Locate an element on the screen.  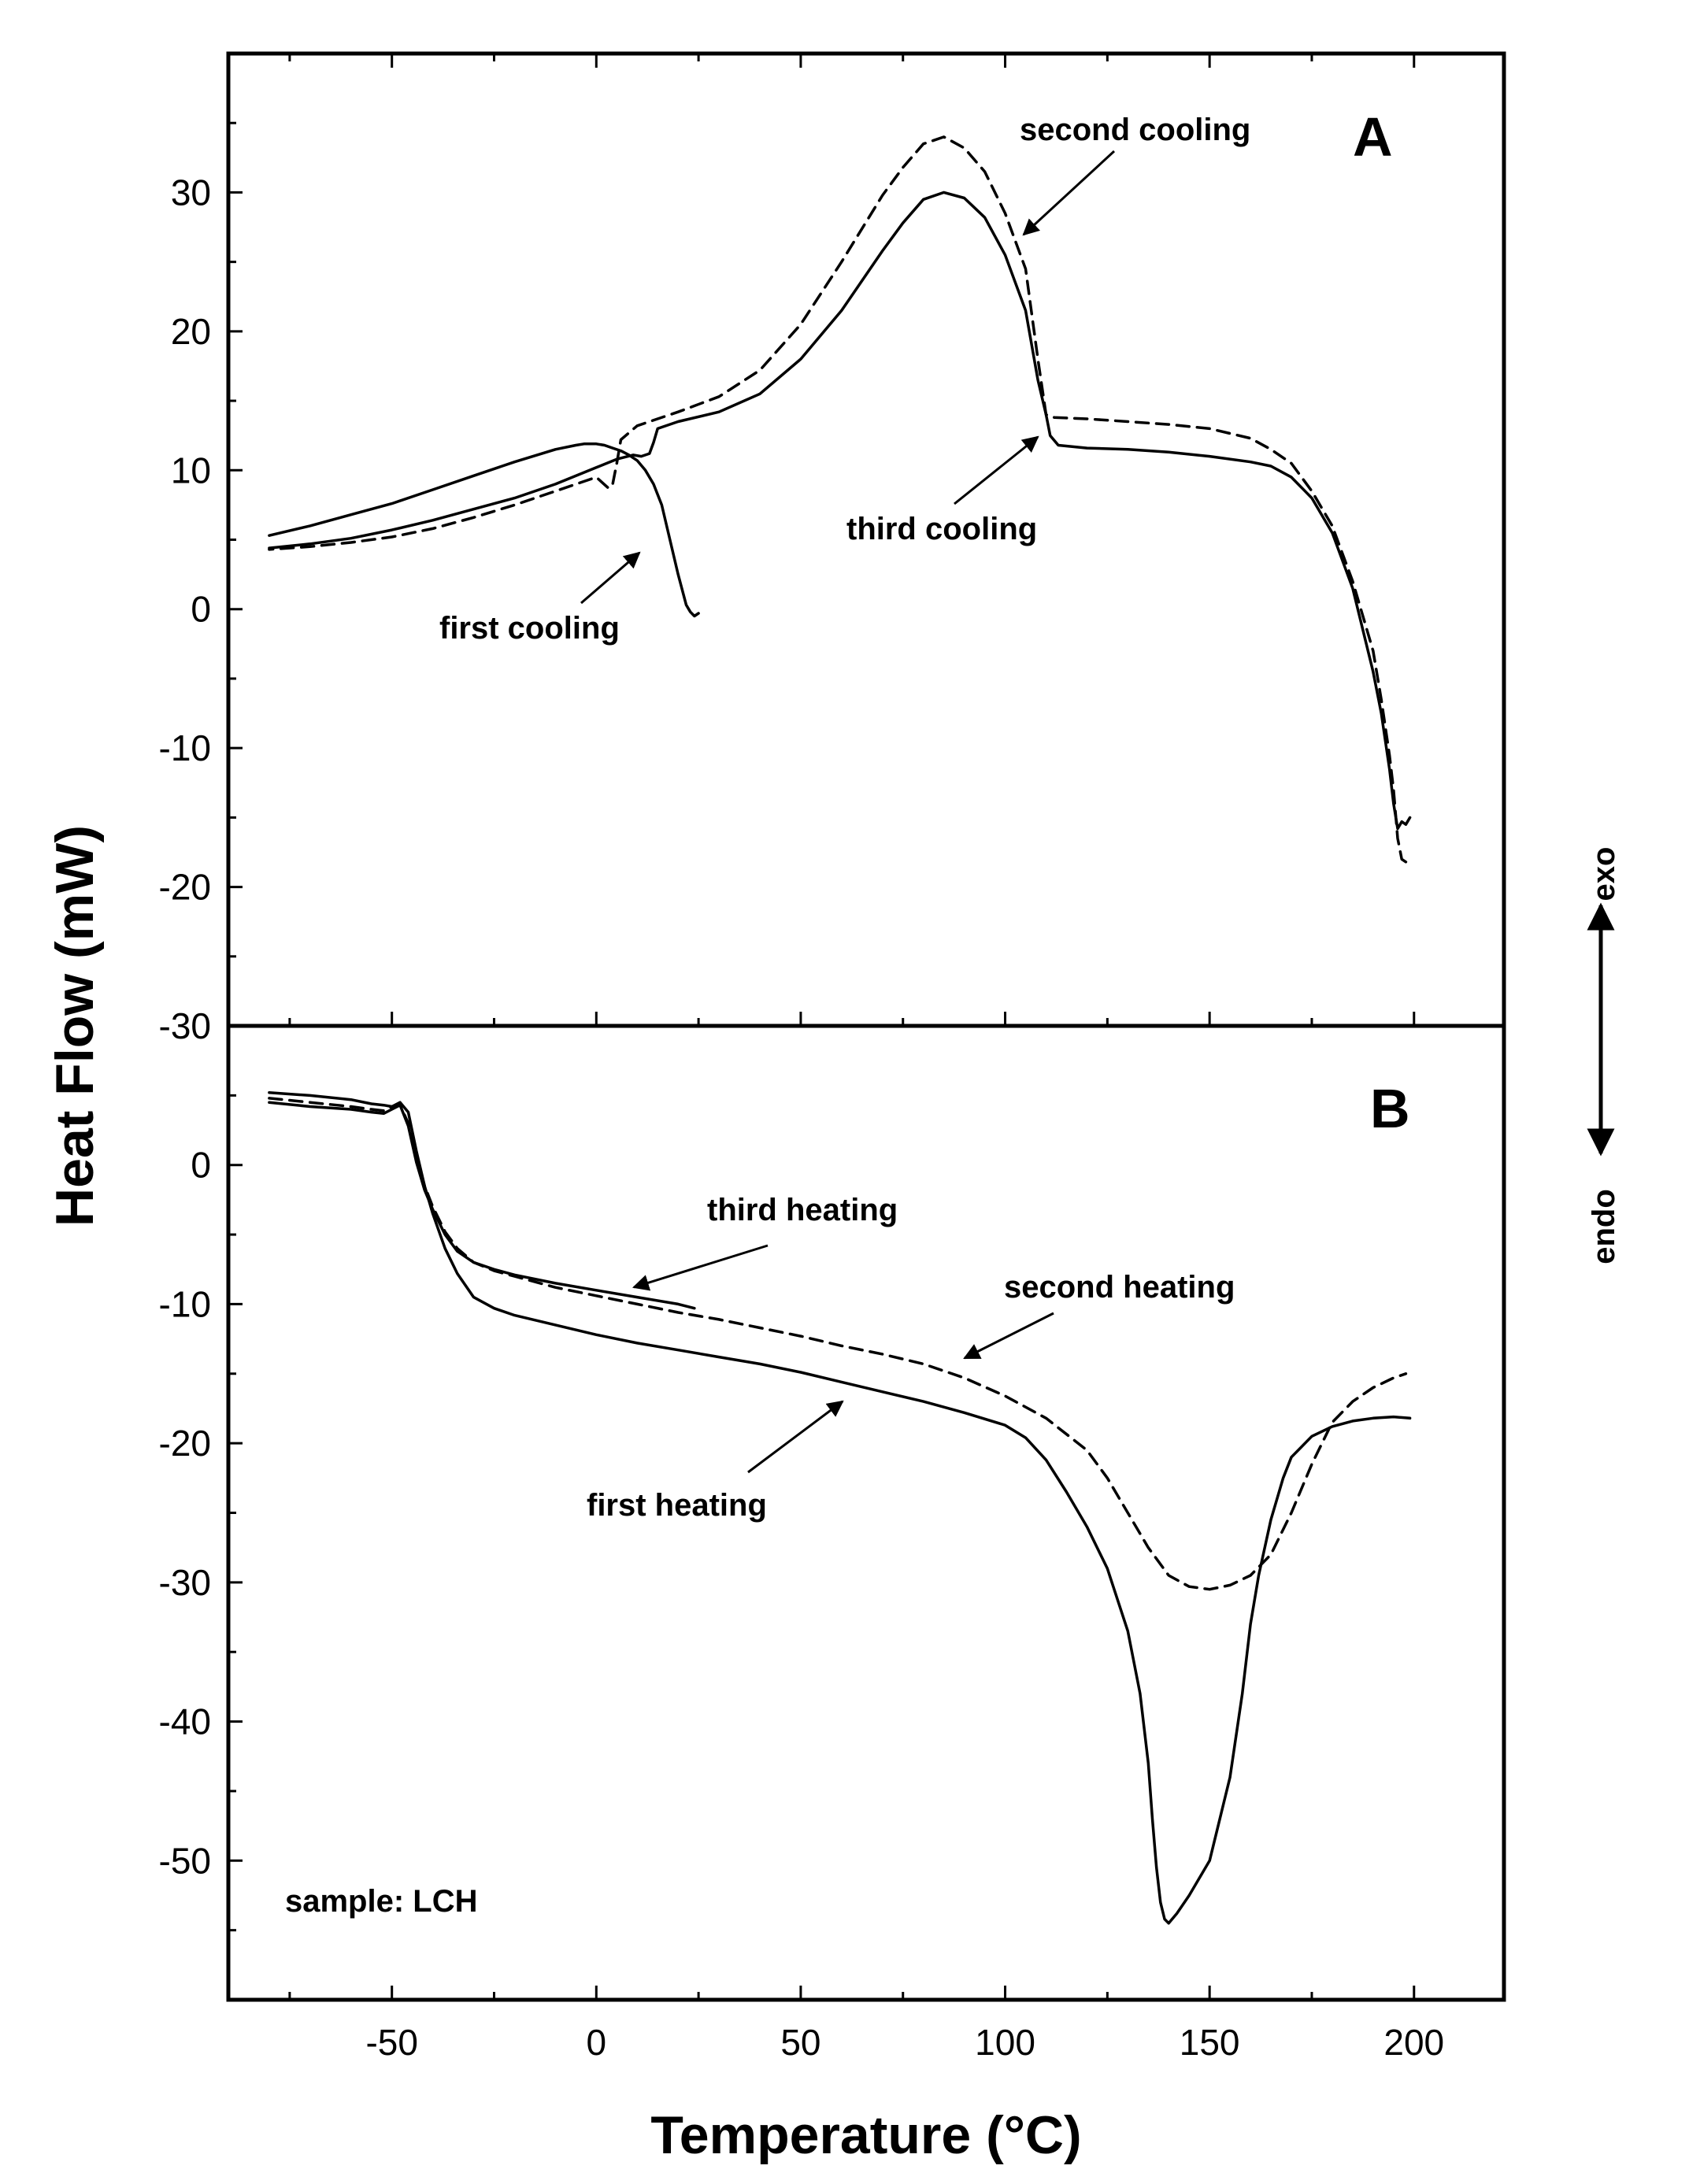
y-tick-label-a: -30 is located at coordinates (185, 1025).